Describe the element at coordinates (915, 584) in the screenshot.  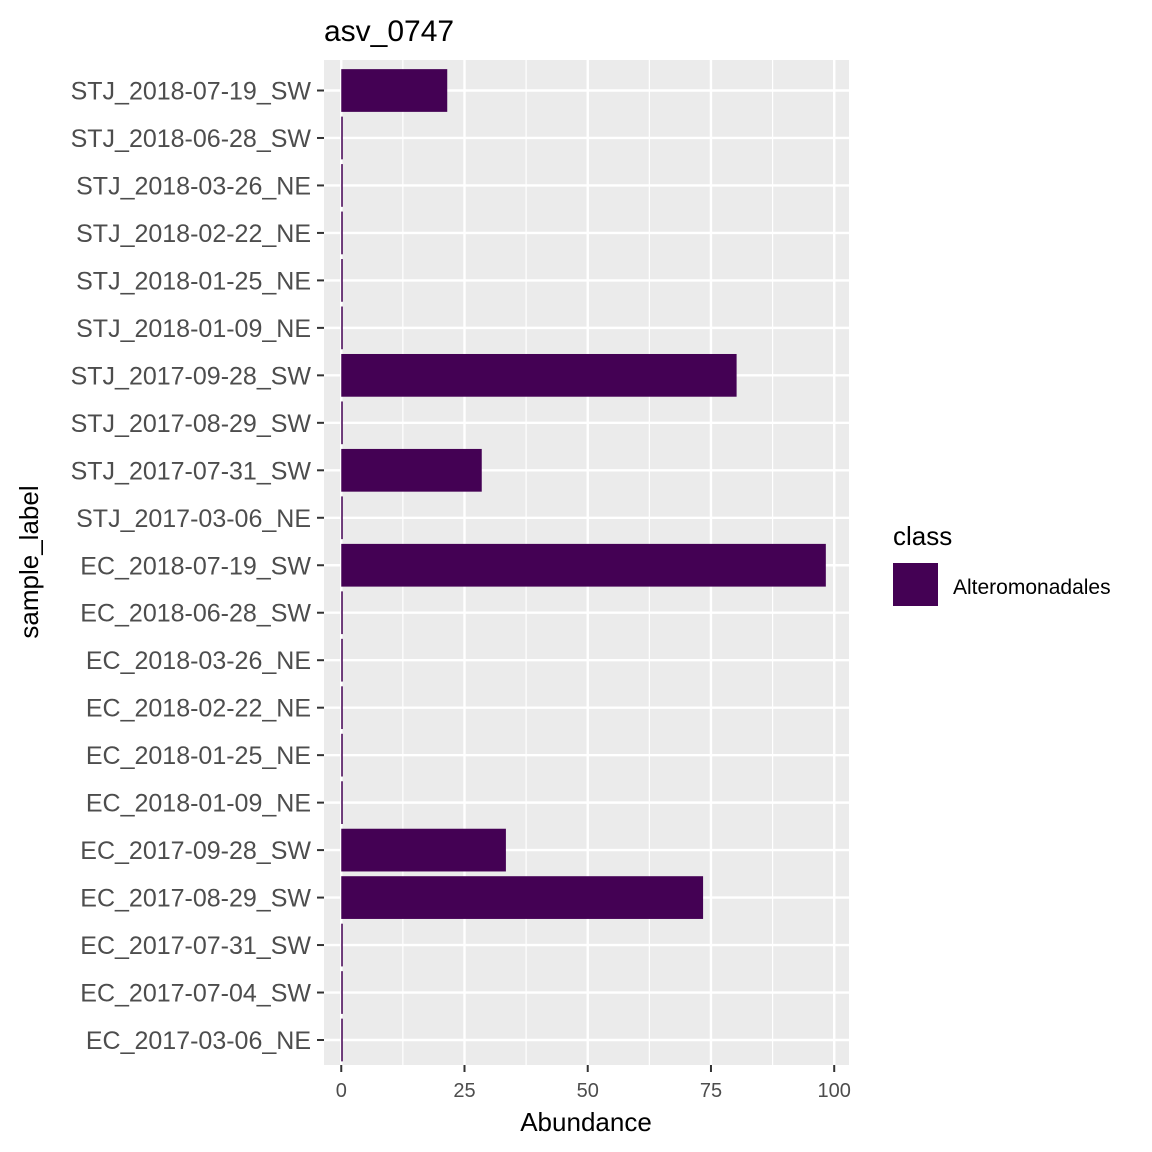
I see `legend-key` at that location.